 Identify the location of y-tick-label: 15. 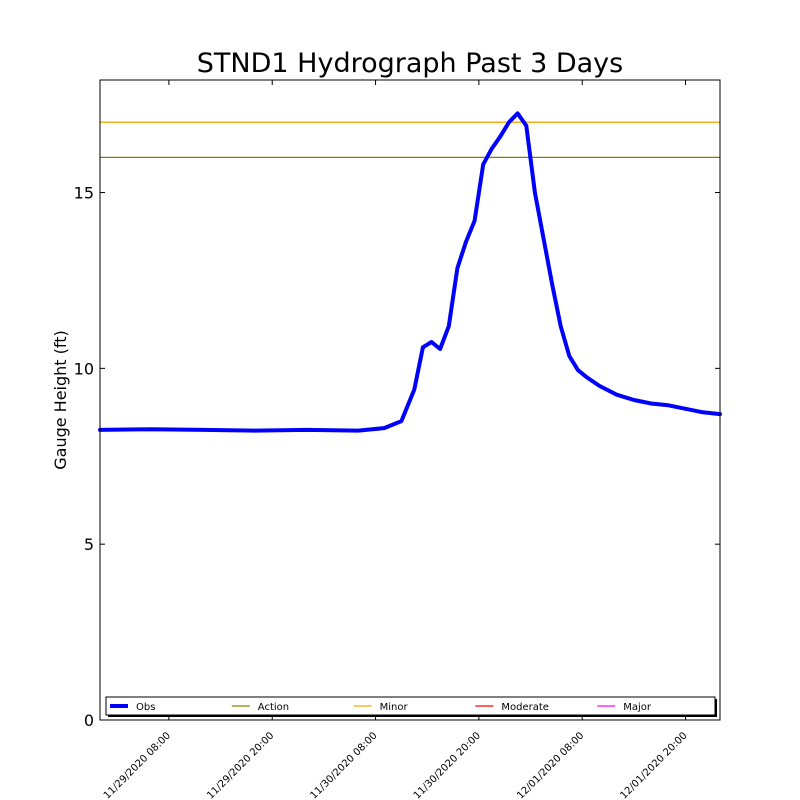
(84, 193).